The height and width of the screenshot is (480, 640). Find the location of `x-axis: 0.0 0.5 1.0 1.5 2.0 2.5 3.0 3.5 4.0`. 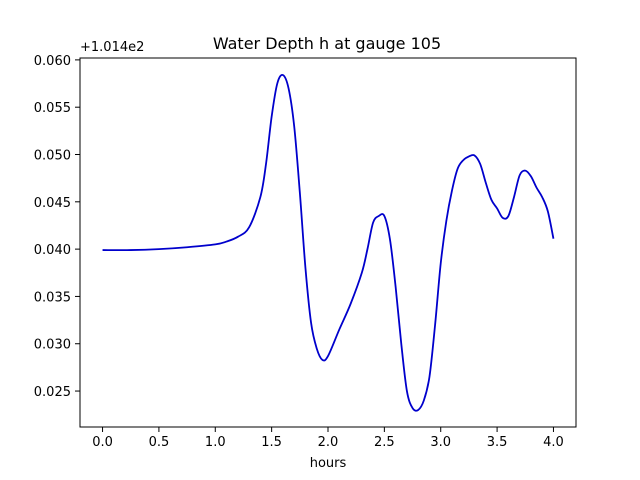

x-axis: 0.0 0.5 1.0 1.5 2.0 2.5 3.0 3.5 4.0 is located at coordinates (328, 438).